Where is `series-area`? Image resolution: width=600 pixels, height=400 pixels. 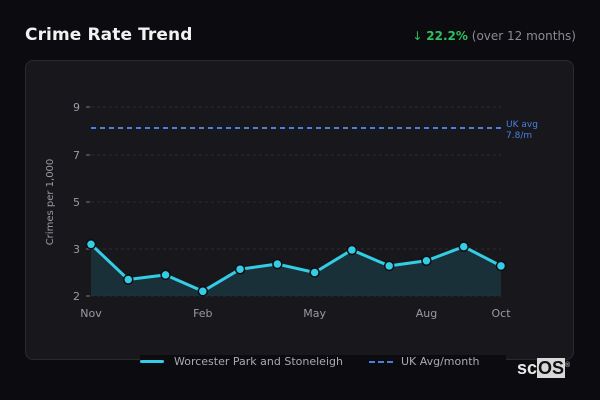
series-area is located at coordinates (296, 270).